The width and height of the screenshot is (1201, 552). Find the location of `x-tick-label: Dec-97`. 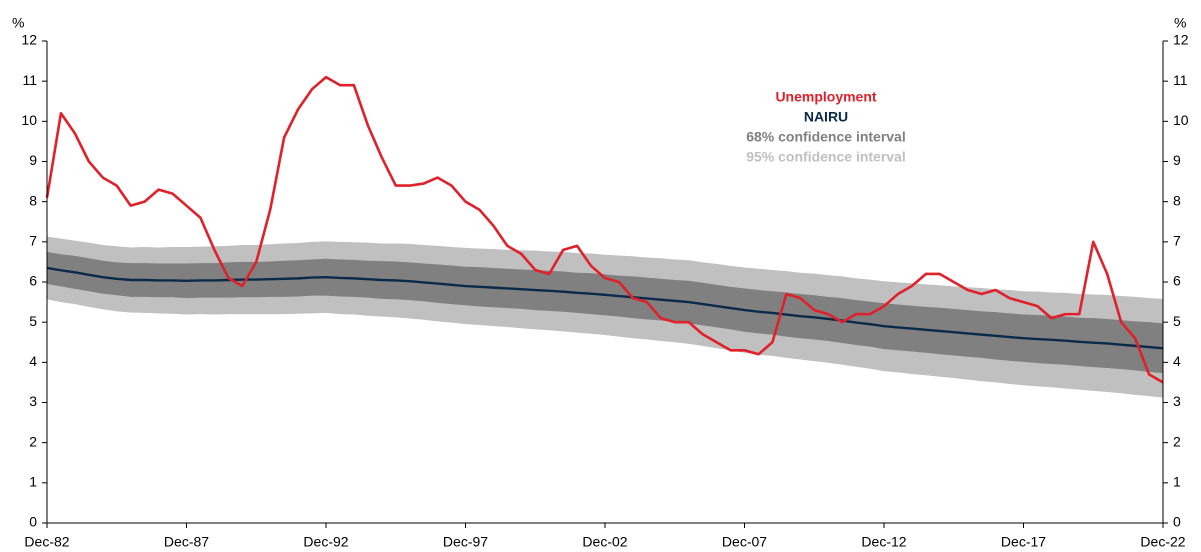

x-tick-label: Dec-97 is located at coordinates (465, 542).